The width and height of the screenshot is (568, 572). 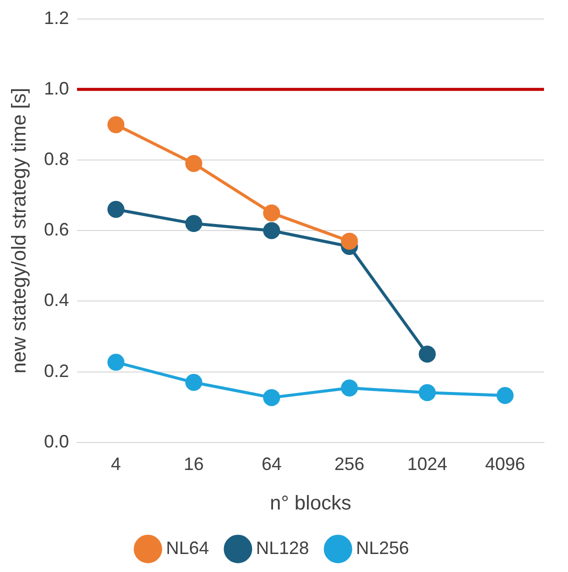 What do you see at coordinates (115, 464) in the screenshot?
I see `x-tick-label: 4` at bounding box center [115, 464].